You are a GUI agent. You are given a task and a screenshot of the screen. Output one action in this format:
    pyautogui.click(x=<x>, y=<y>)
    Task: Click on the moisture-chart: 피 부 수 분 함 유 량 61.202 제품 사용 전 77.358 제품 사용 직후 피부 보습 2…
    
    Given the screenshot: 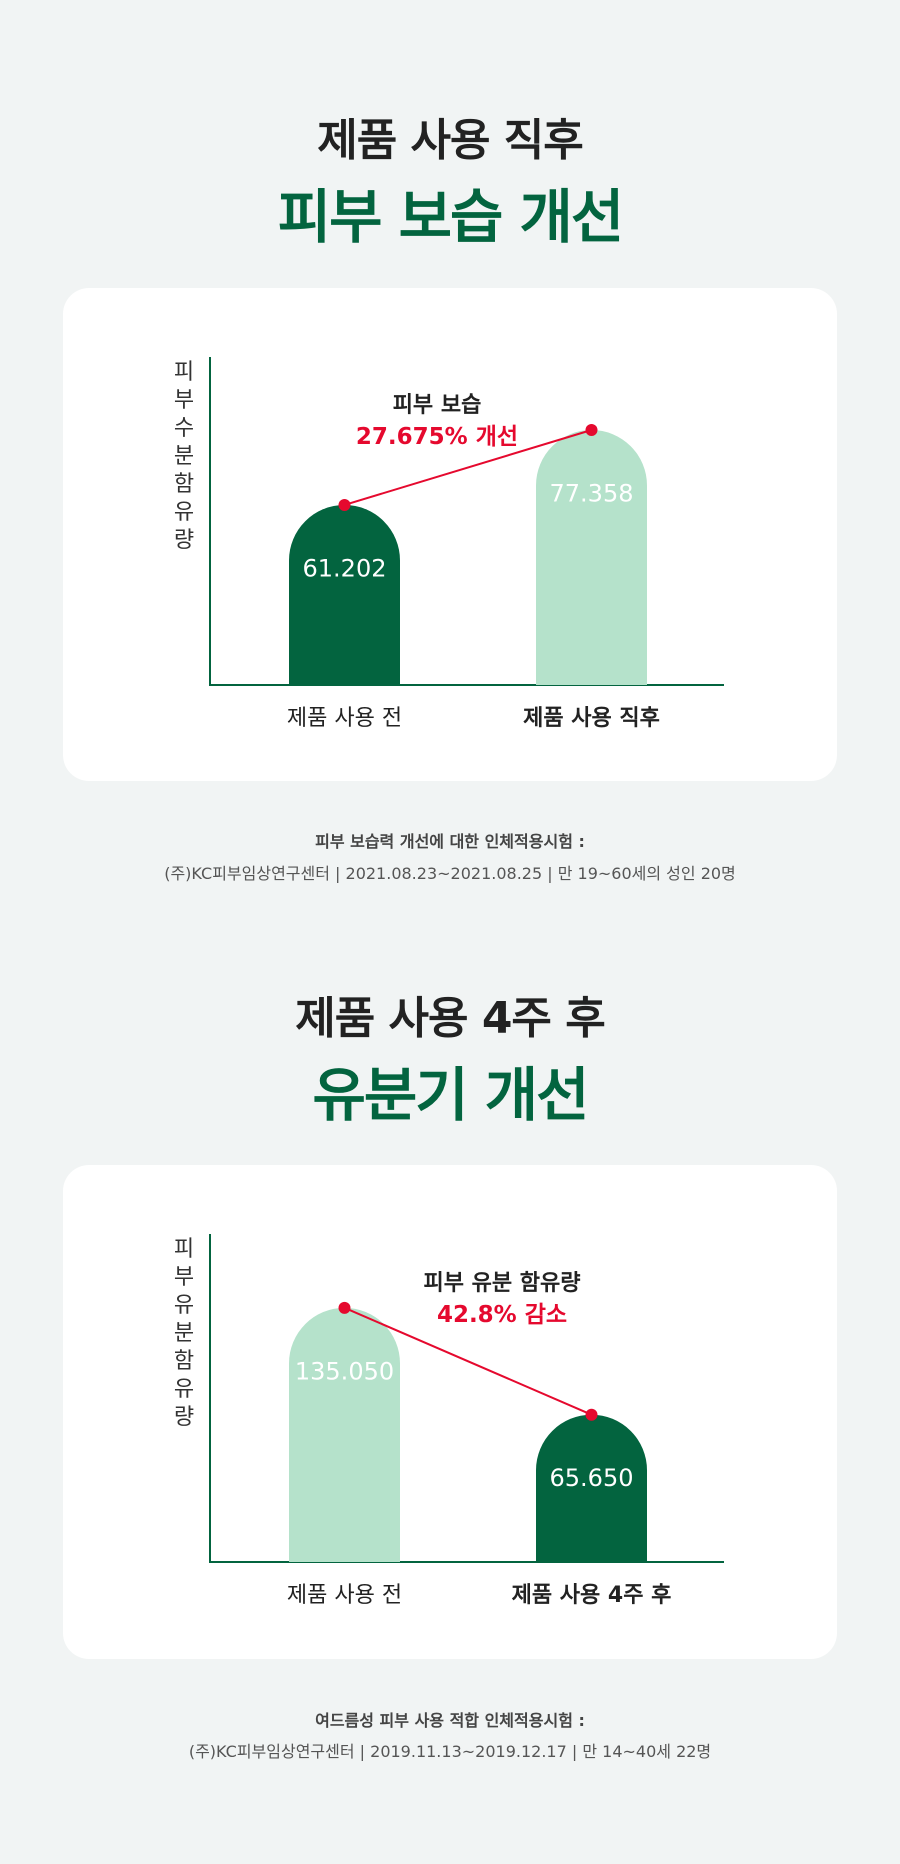 What is the action you would take?
    pyautogui.click(x=449, y=544)
    